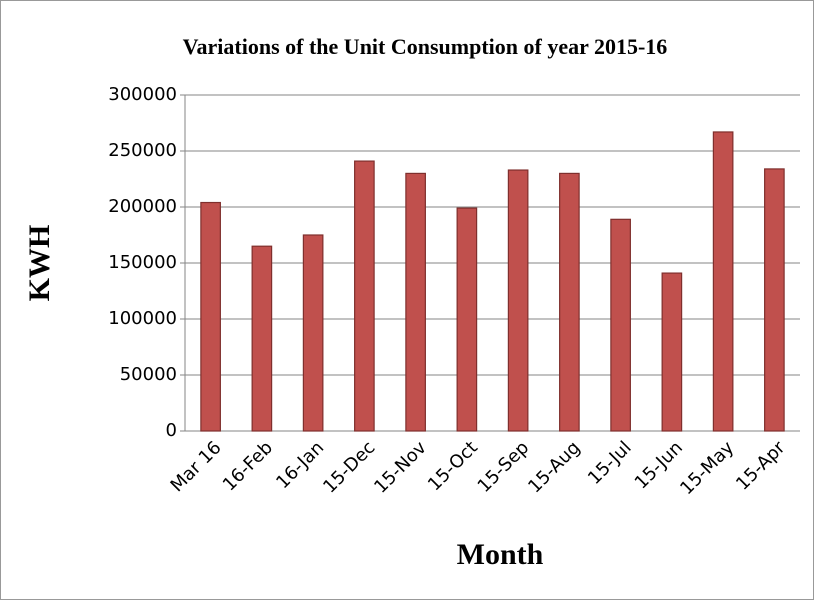  What do you see at coordinates (500, 554) in the screenshot?
I see `x-axis-title: Month` at bounding box center [500, 554].